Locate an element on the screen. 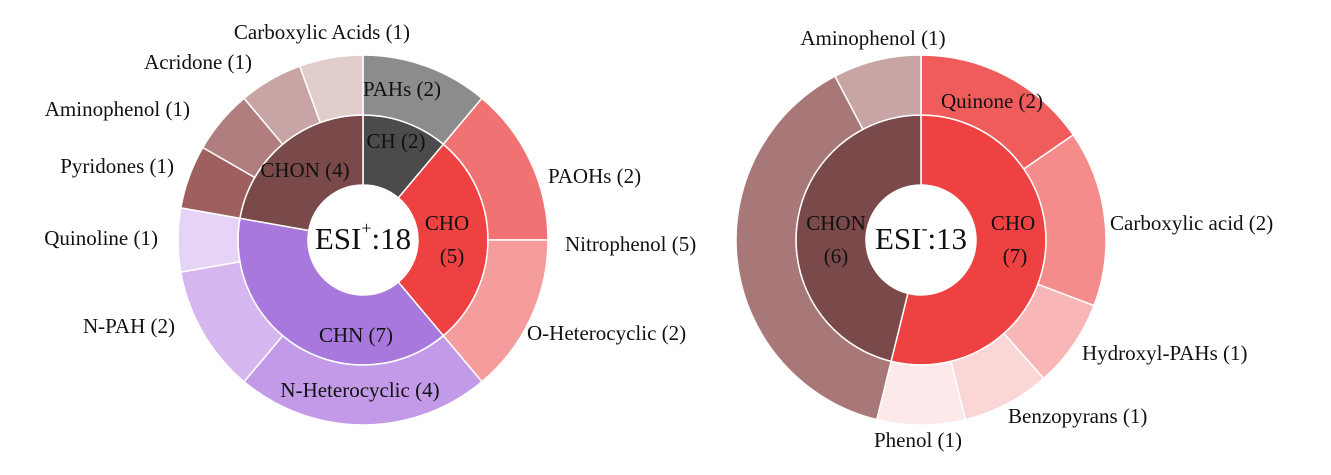 Image resolution: width=1331 pixels, height=475 pixels. outer-label: Quinoline (1) is located at coordinates (101, 238).